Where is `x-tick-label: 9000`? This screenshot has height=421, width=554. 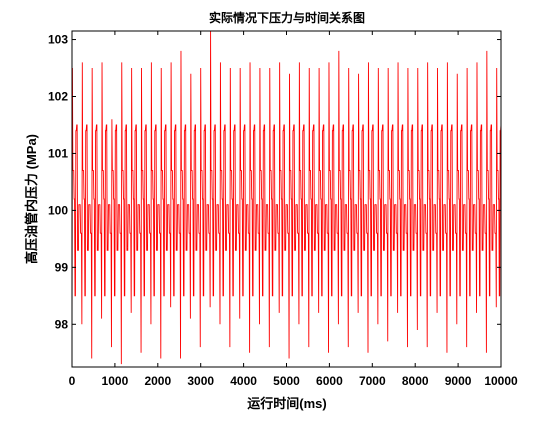 x-tick-label: 9000 is located at coordinates (458, 381).